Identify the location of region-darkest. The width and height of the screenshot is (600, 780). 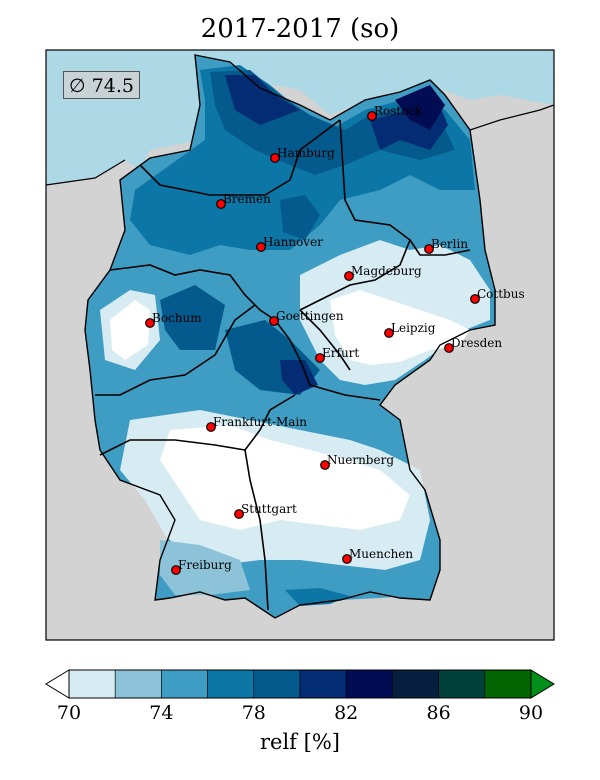
(420, 107).